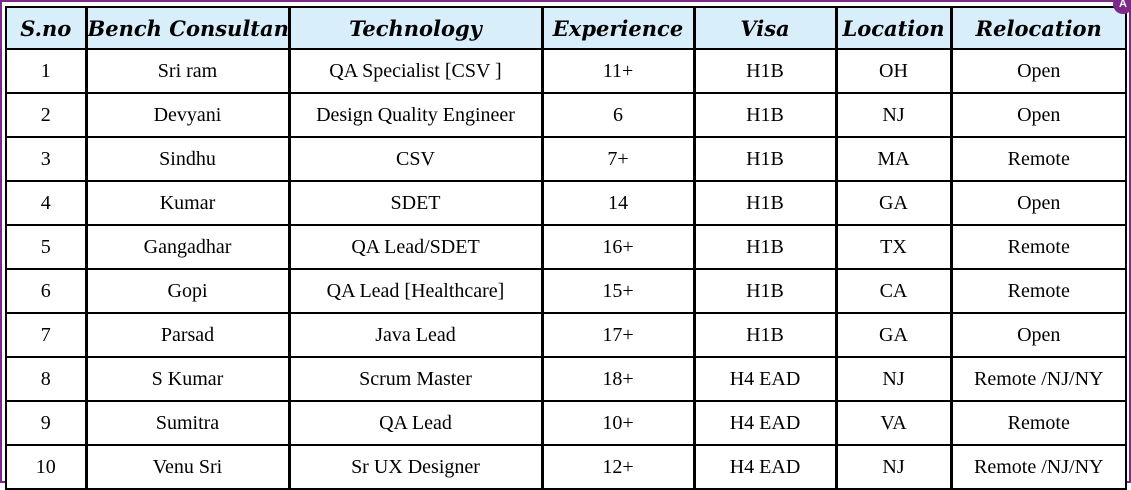 The image size is (1131, 490). I want to click on cell-experience: 14, so click(618, 203).